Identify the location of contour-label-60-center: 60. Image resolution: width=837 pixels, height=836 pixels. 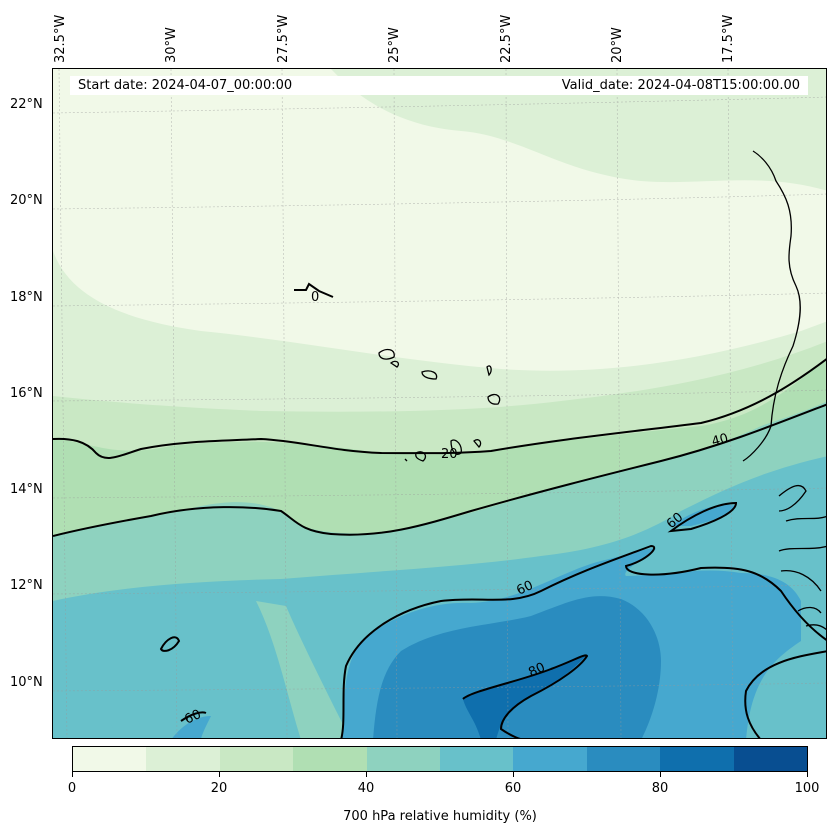
(524, 588).